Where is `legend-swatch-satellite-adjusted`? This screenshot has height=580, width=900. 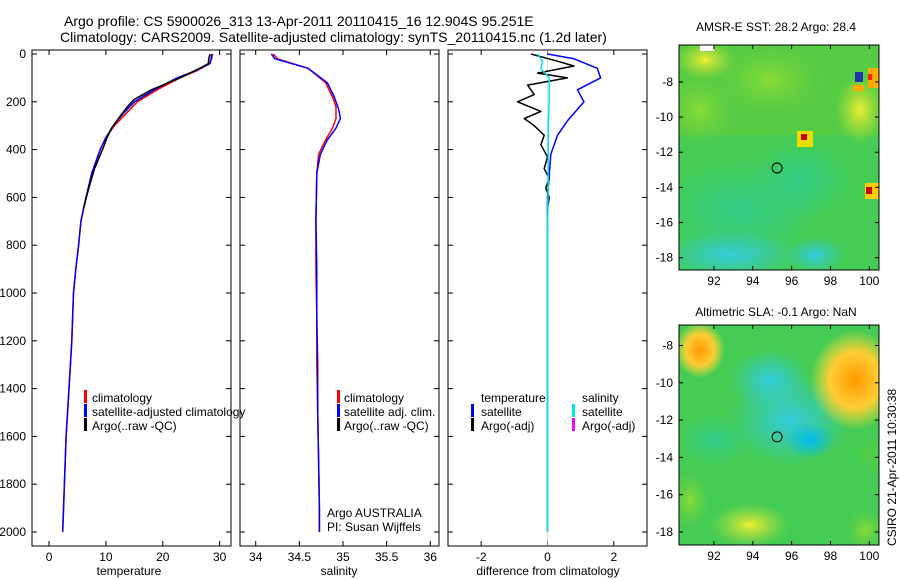
legend-swatch-satellite-adjusted is located at coordinates (85, 410).